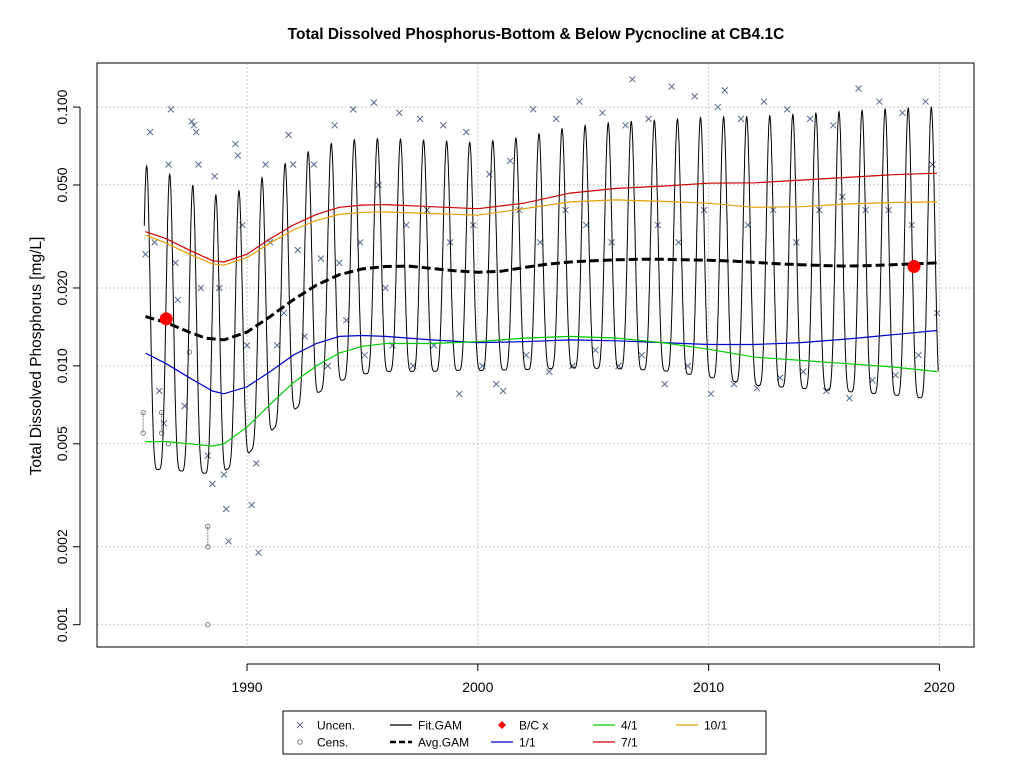  What do you see at coordinates (939, 687) in the screenshot?
I see `x-tick-label: 2020` at bounding box center [939, 687].